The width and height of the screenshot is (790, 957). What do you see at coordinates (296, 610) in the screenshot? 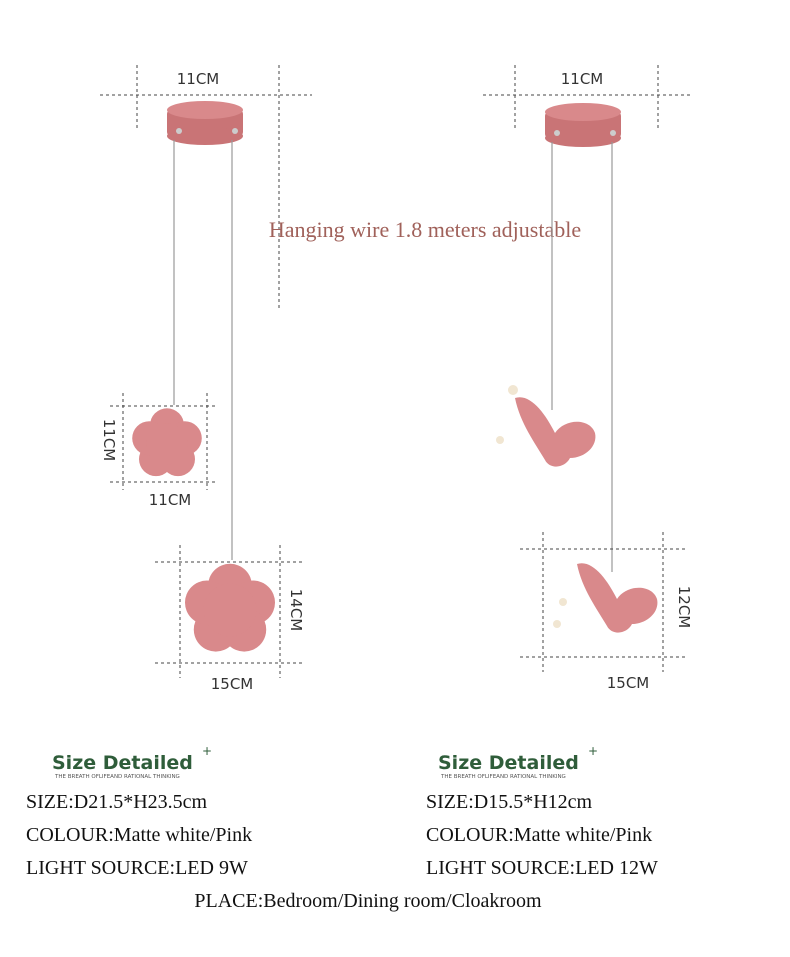
I see `dimension-label: 14CM` at bounding box center [296, 610].